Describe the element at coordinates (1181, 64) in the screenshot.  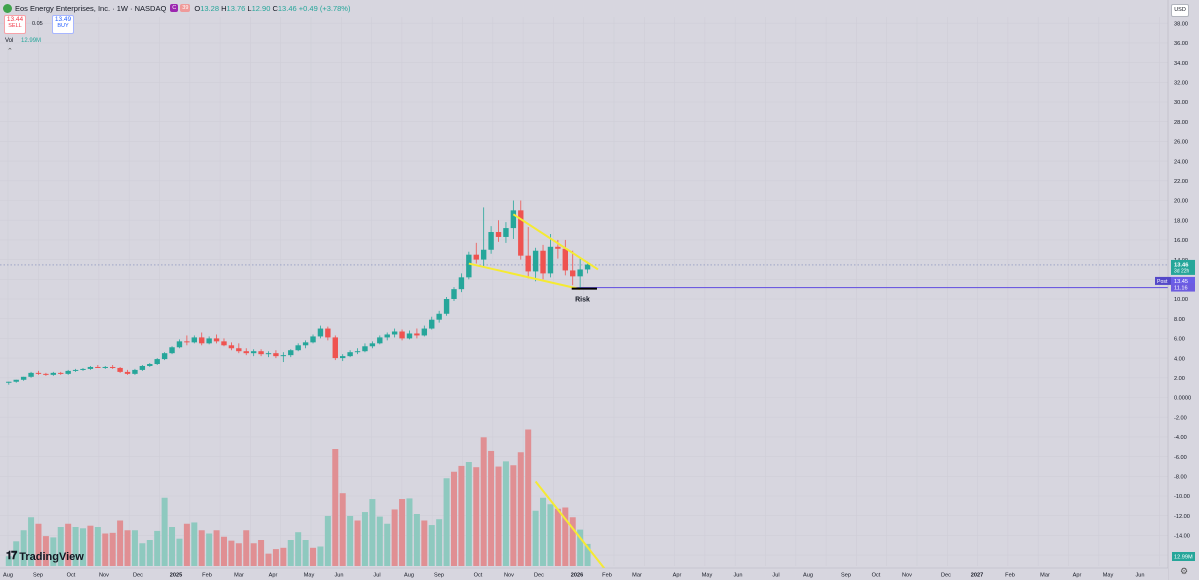
I see `price-tick-label: 34.00` at that location.